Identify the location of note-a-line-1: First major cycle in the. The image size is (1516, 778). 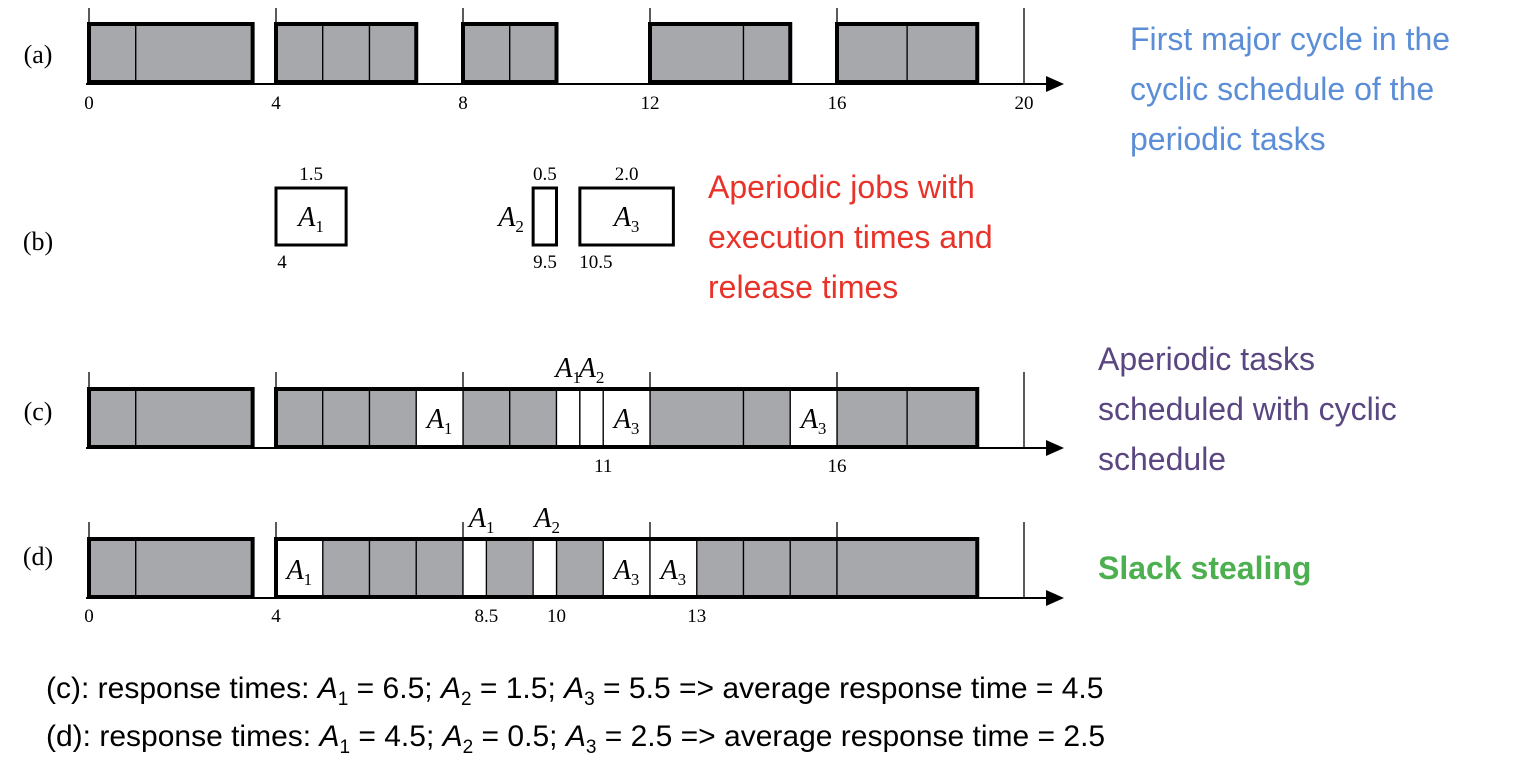
(1290, 39).